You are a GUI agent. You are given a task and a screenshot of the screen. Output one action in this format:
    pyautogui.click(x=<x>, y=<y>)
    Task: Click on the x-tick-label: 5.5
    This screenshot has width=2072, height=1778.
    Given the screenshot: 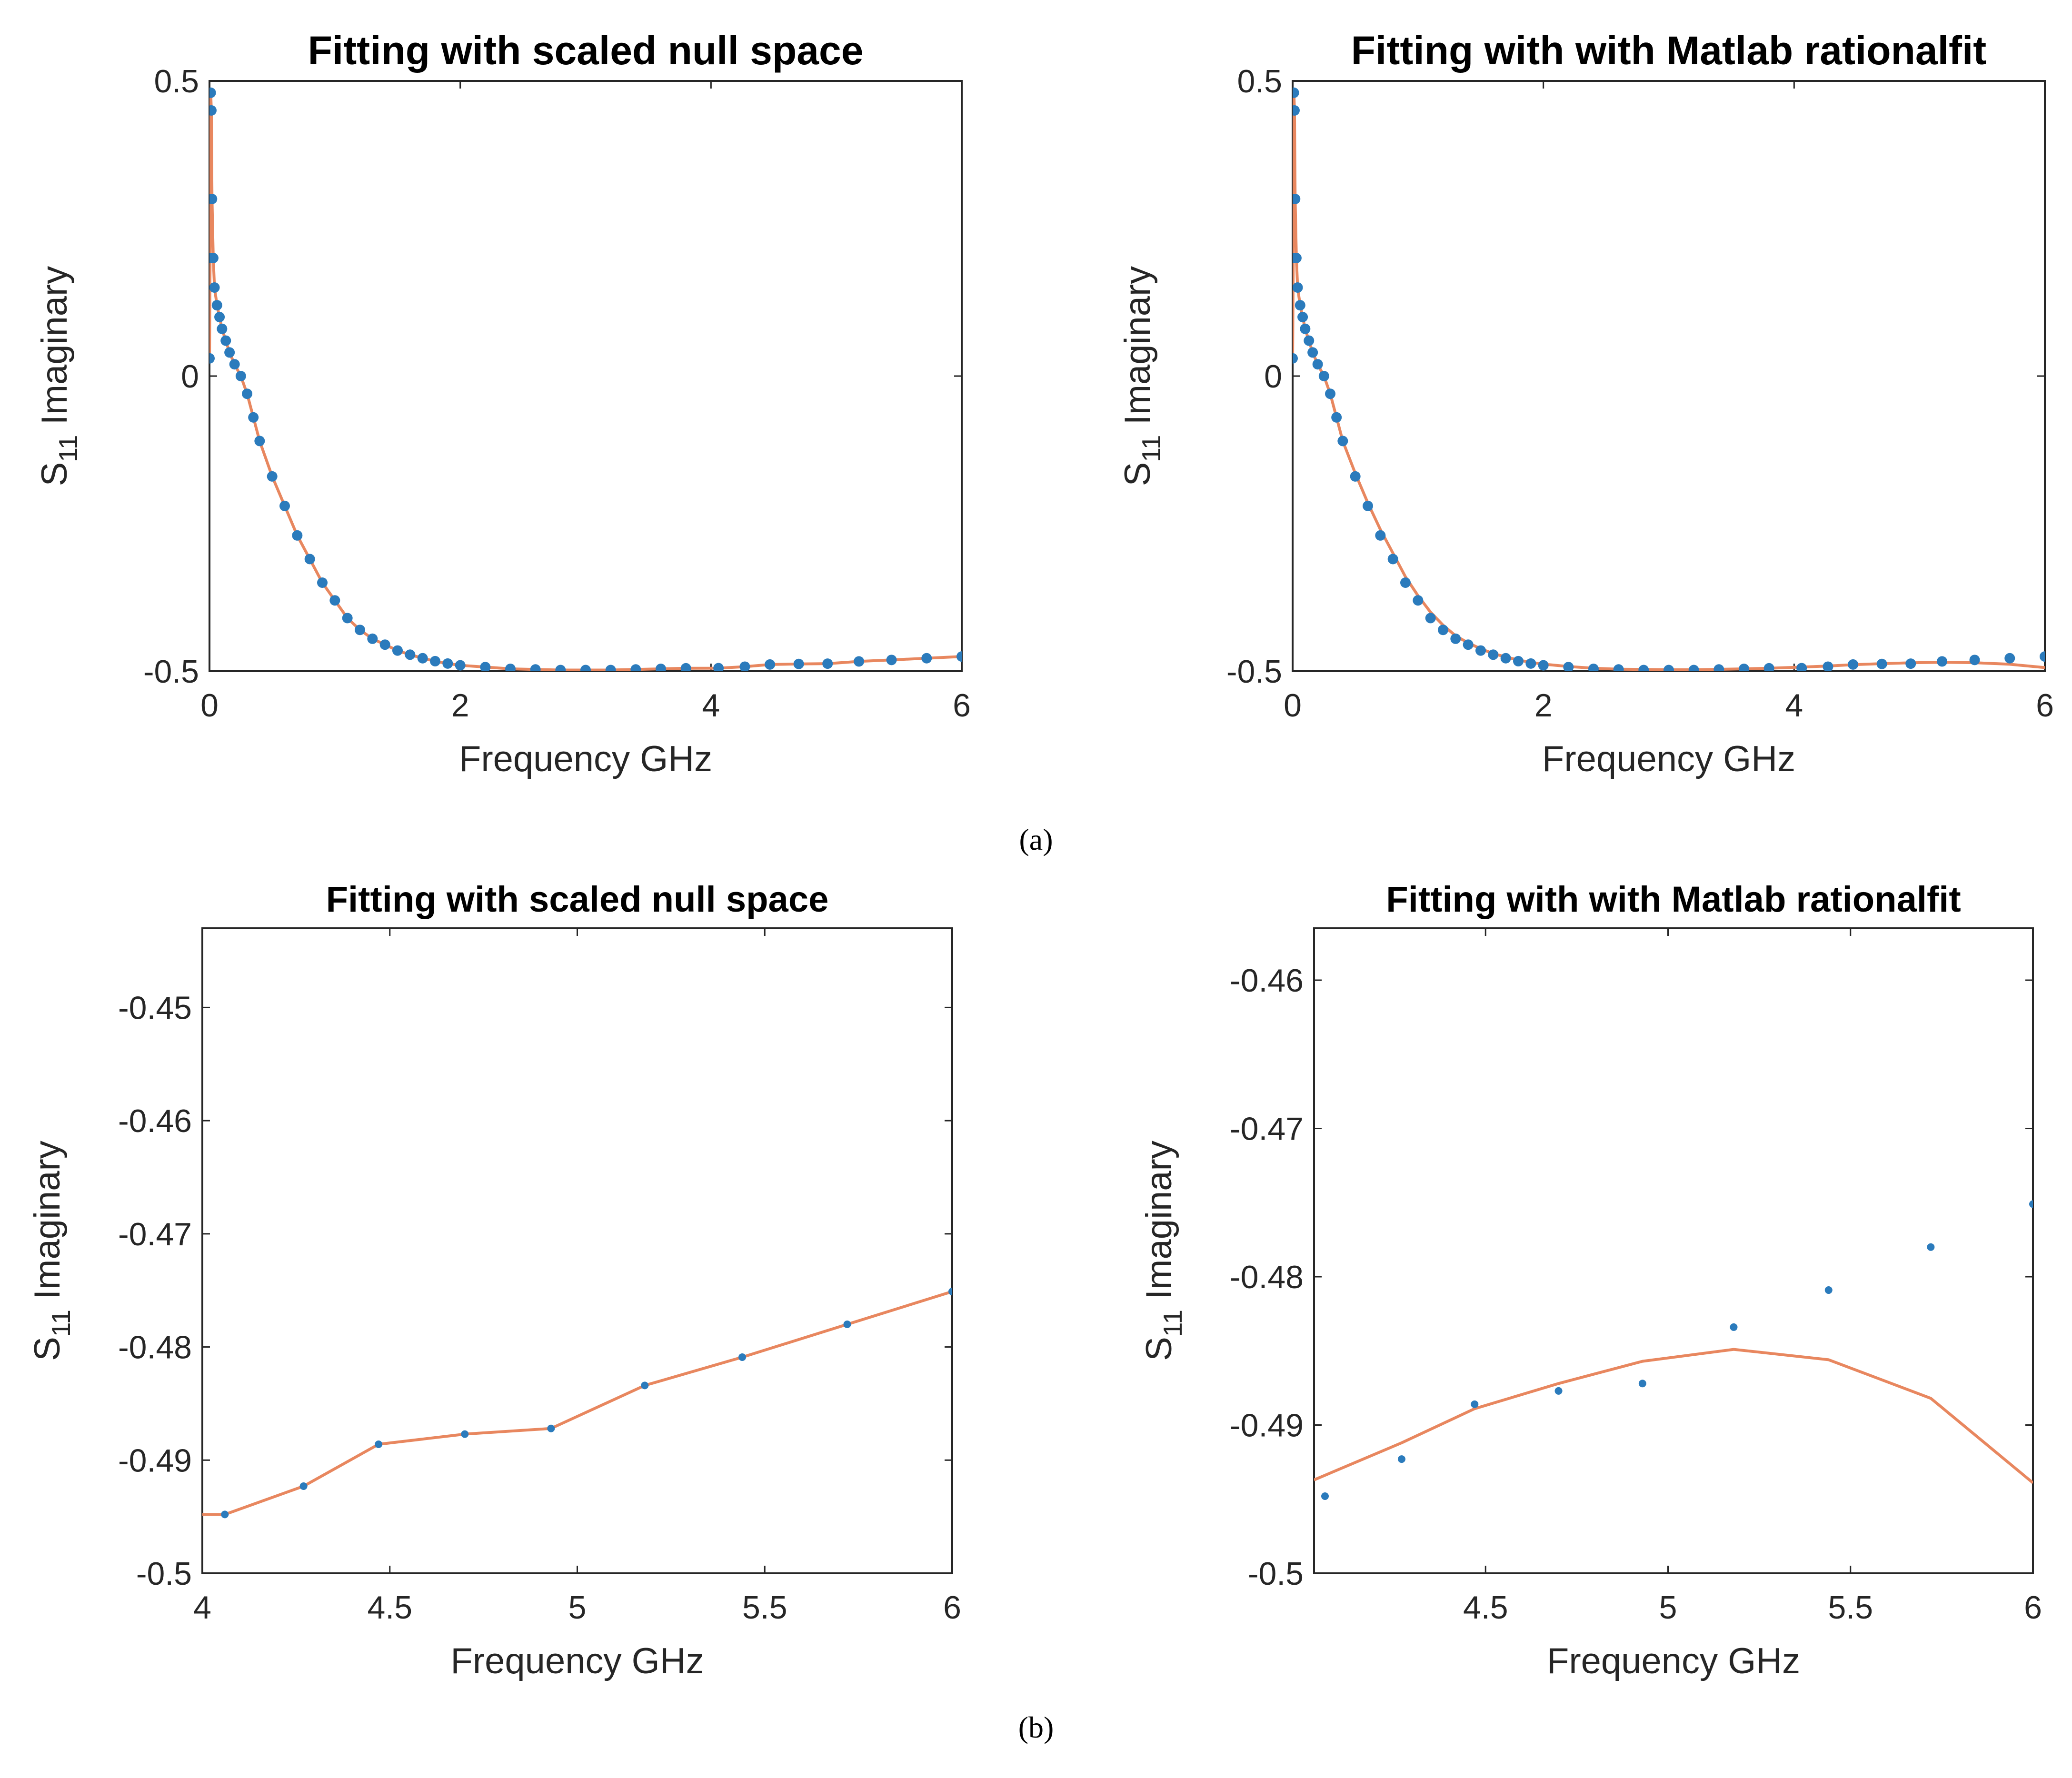 What is the action you would take?
    pyautogui.click(x=1850, y=1608)
    